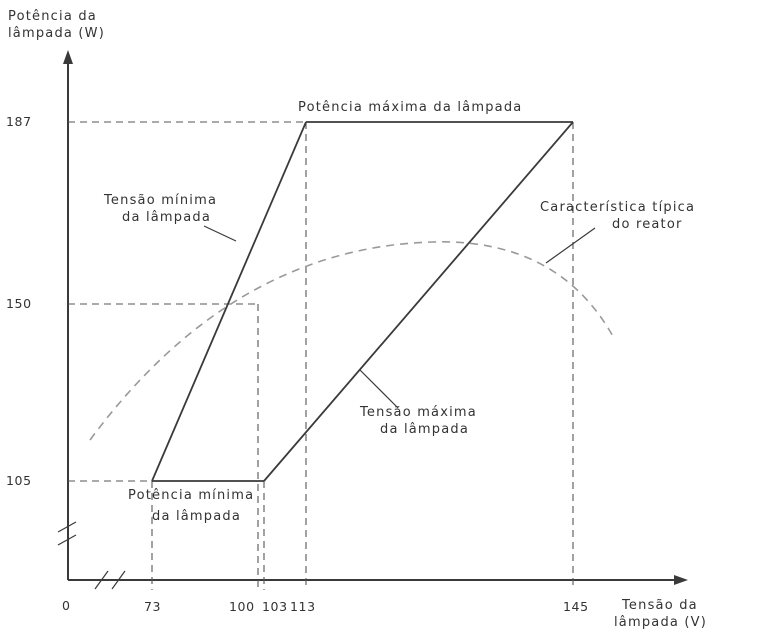 Image resolution: width=768 pixels, height=634 pixels. I want to click on max-voltage-annotation-line-1: Tensão máxima, so click(418, 412).